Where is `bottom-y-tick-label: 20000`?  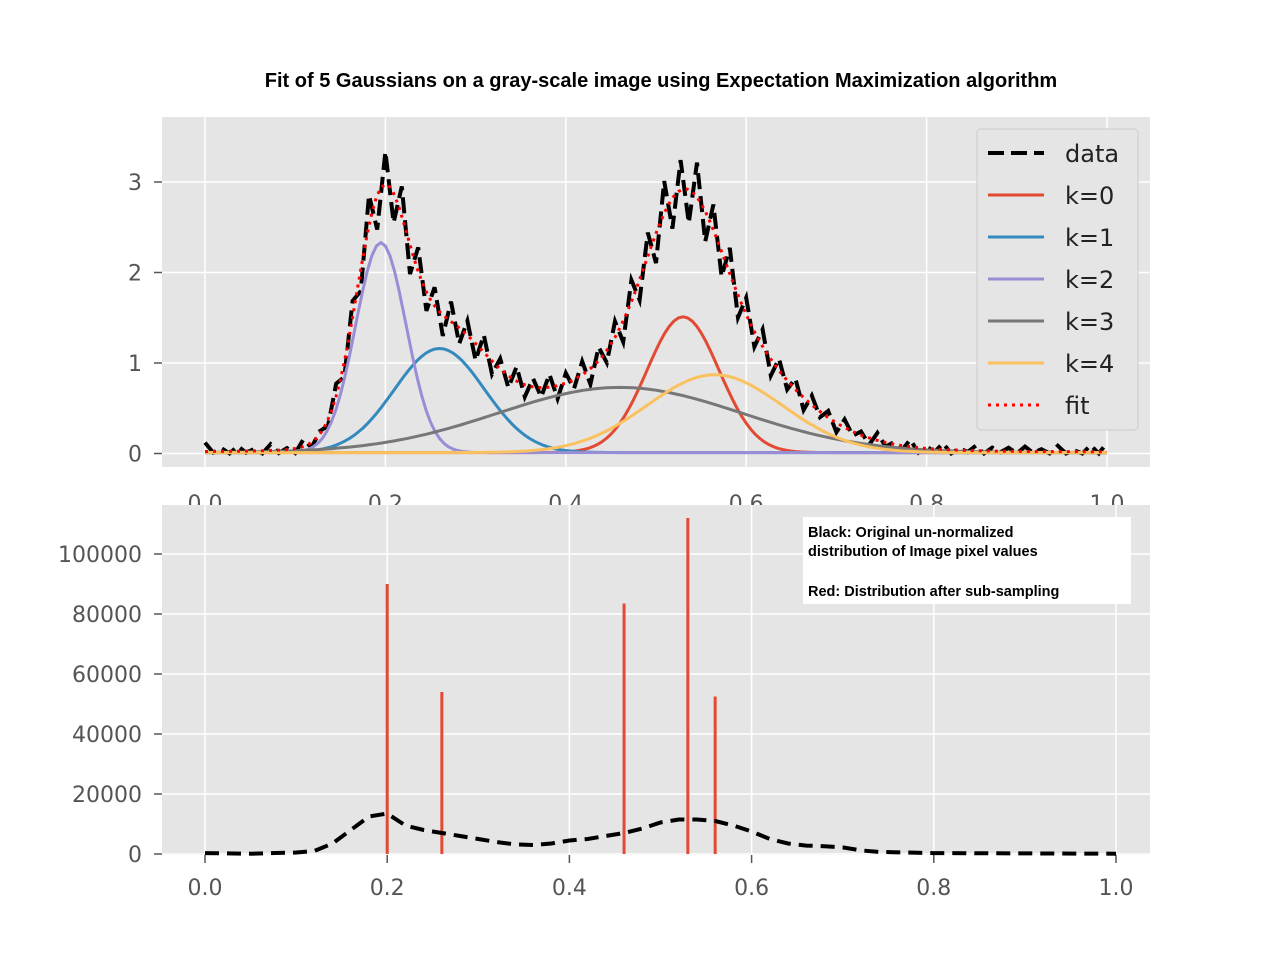 bottom-y-tick-label: 20000 is located at coordinates (107, 795).